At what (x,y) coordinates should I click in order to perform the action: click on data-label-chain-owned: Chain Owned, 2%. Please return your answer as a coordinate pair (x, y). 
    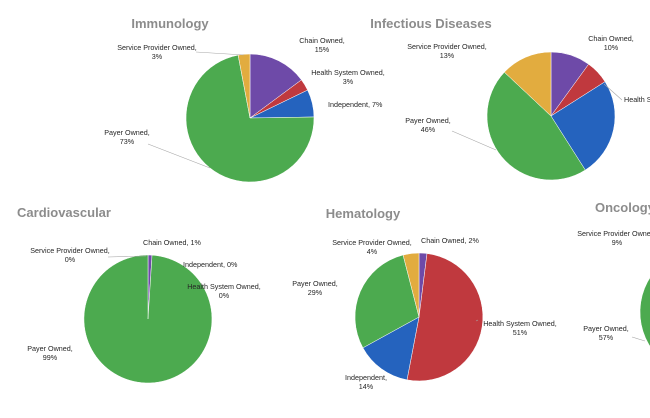
    Looking at the image, I should click on (450, 240).